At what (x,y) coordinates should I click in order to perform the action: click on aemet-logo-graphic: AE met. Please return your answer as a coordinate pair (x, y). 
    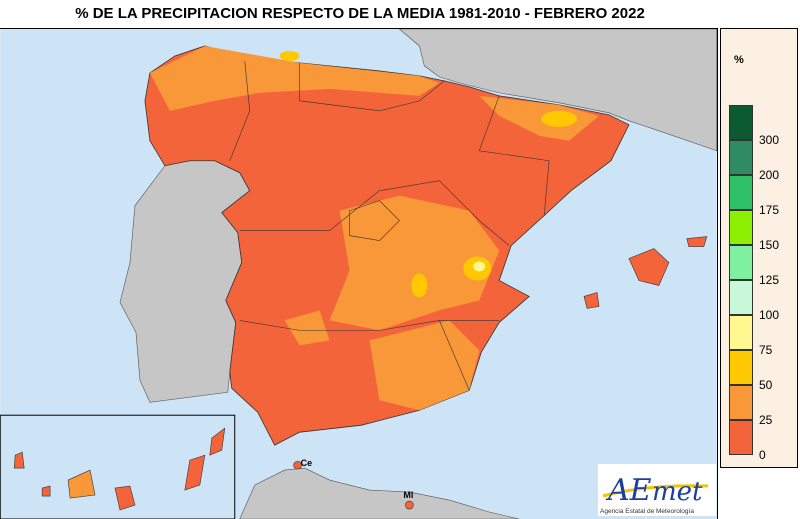
    Looking at the image, I should click on (655, 490).